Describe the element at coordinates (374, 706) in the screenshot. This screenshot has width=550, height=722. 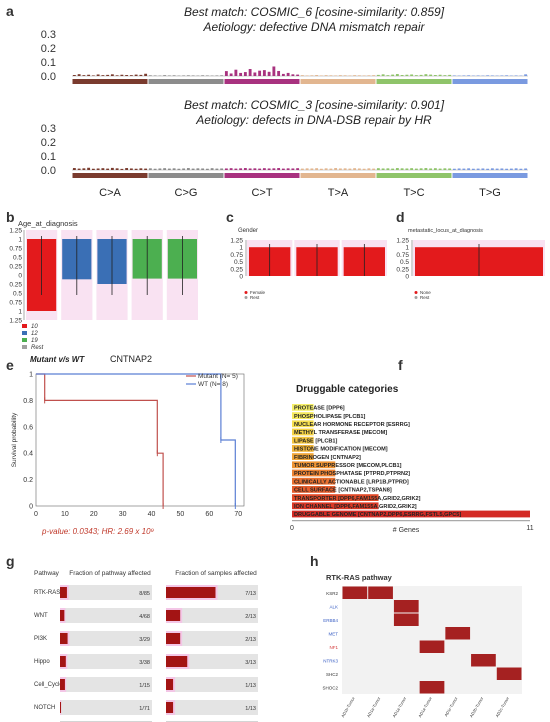
I see `column-label: AD1a-Tumor` at that location.